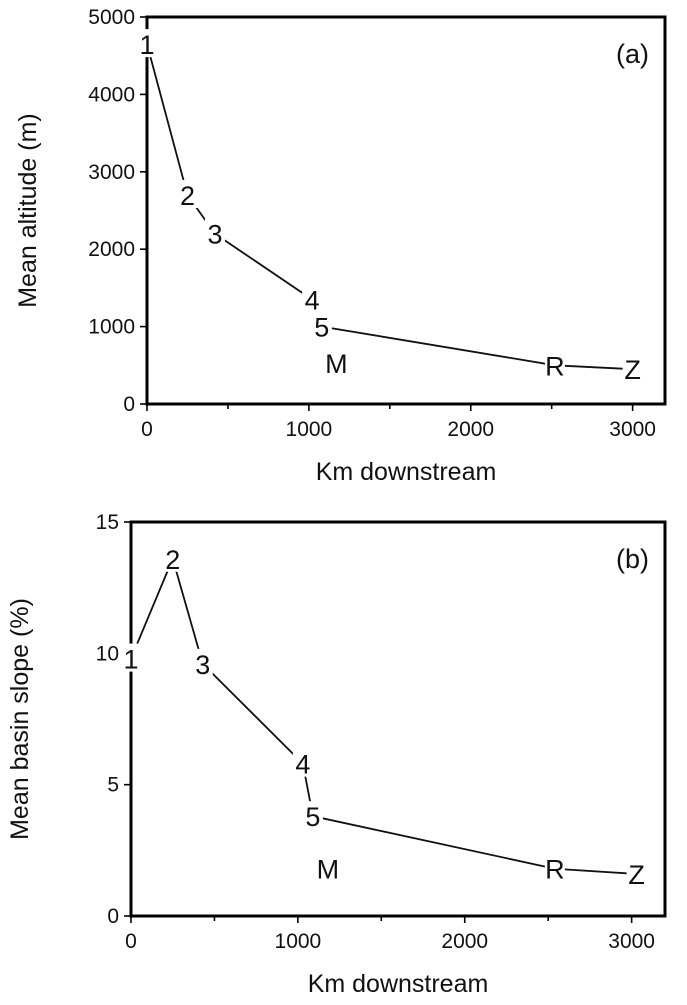 This screenshot has height=1005, width=687. I want to click on y-axis-label: Mean basin slope (%), so click(20, 719).